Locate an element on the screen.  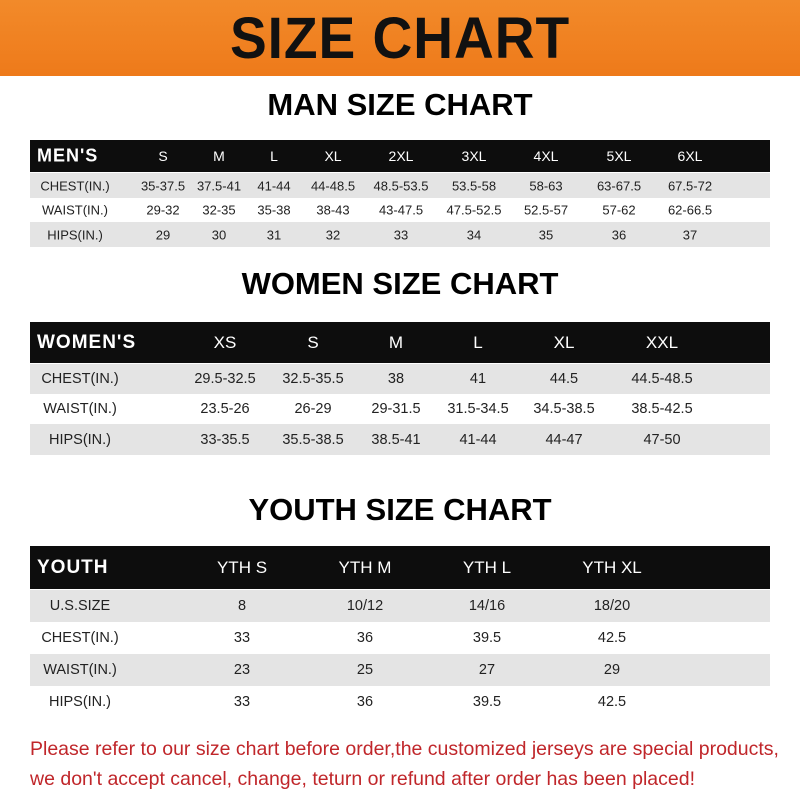
header-row: YOUTH YTH S YTH M YTH L YTH XL is located at coordinates (400, 567).